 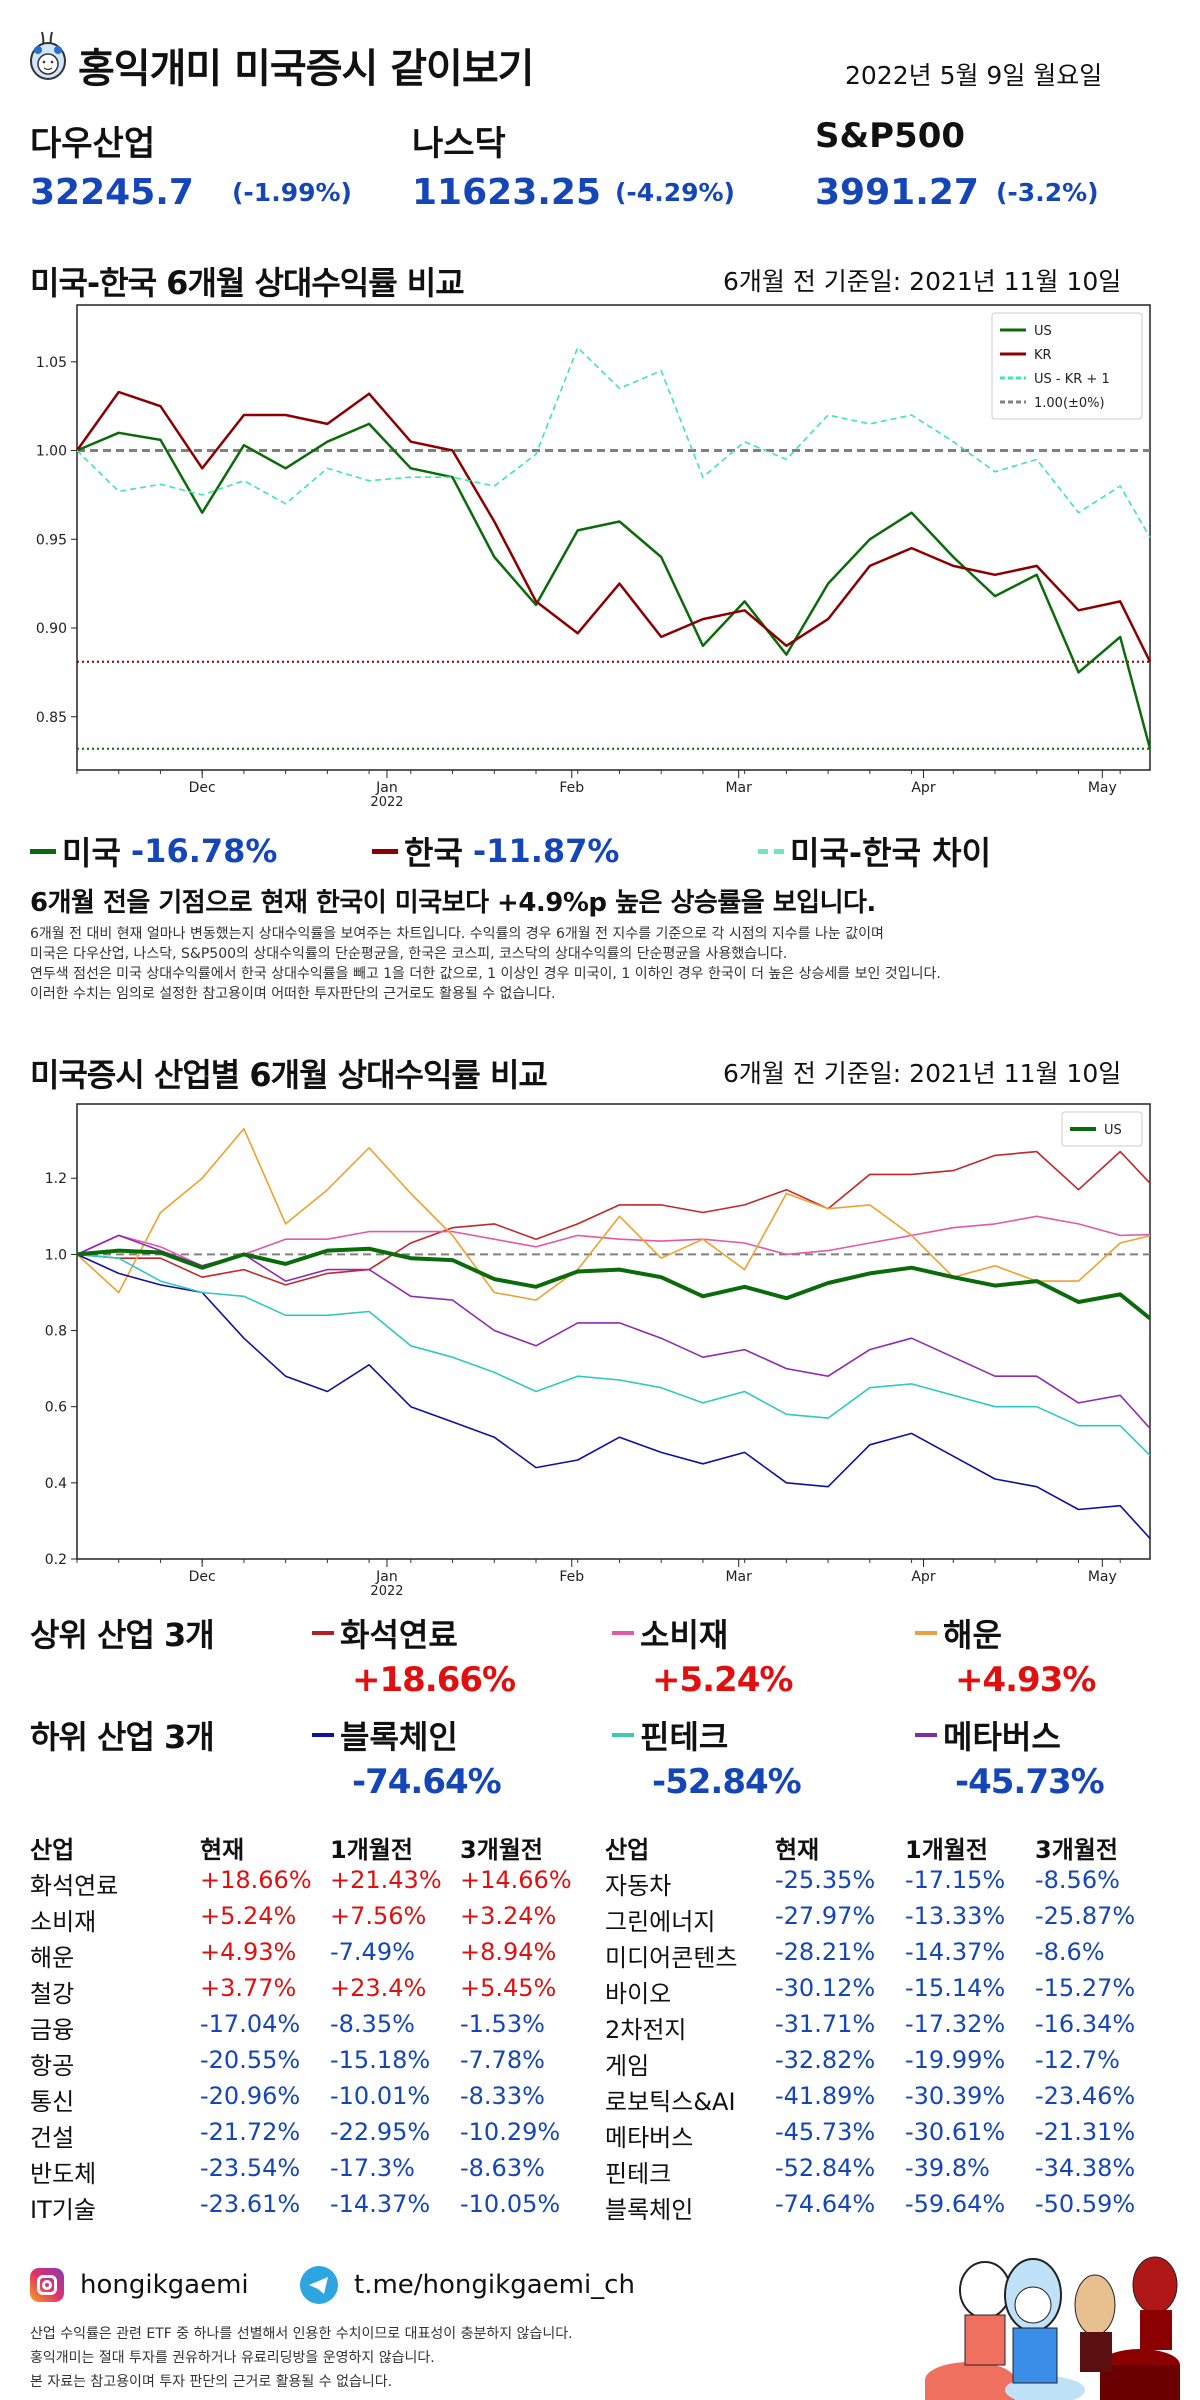 What do you see at coordinates (646, 2030) in the screenshot?
I see `sector-name-cell: 2차전지` at bounding box center [646, 2030].